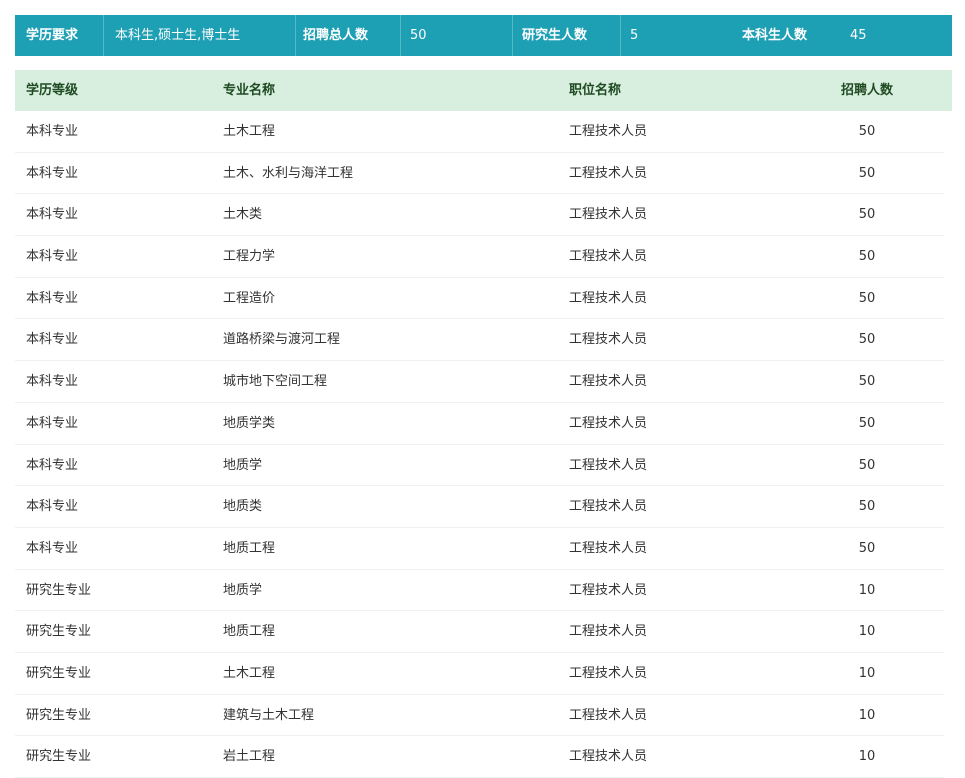  Describe the element at coordinates (483, 90) in the screenshot. I see `table-header: 学历等级 专业名称 职位名称 招聘人数` at that location.